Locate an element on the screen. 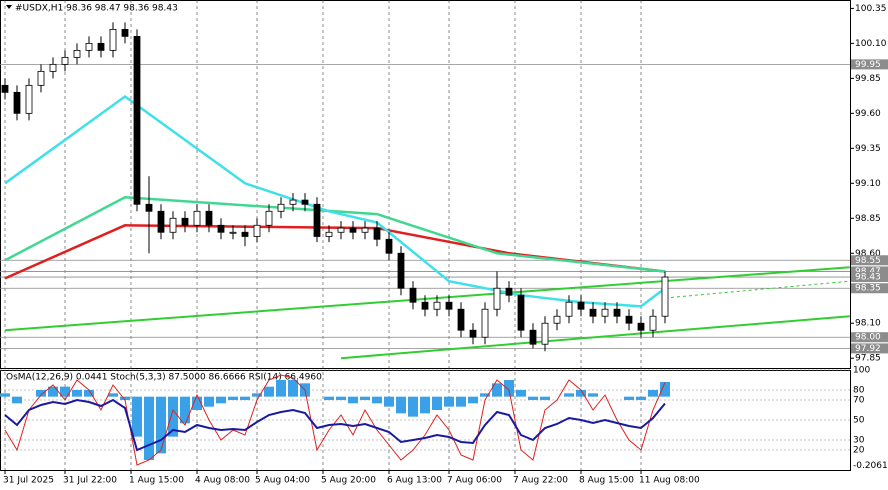 The height and width of the screenshot is (490, 888). menu-arrow is located at coordinates (9, 7).